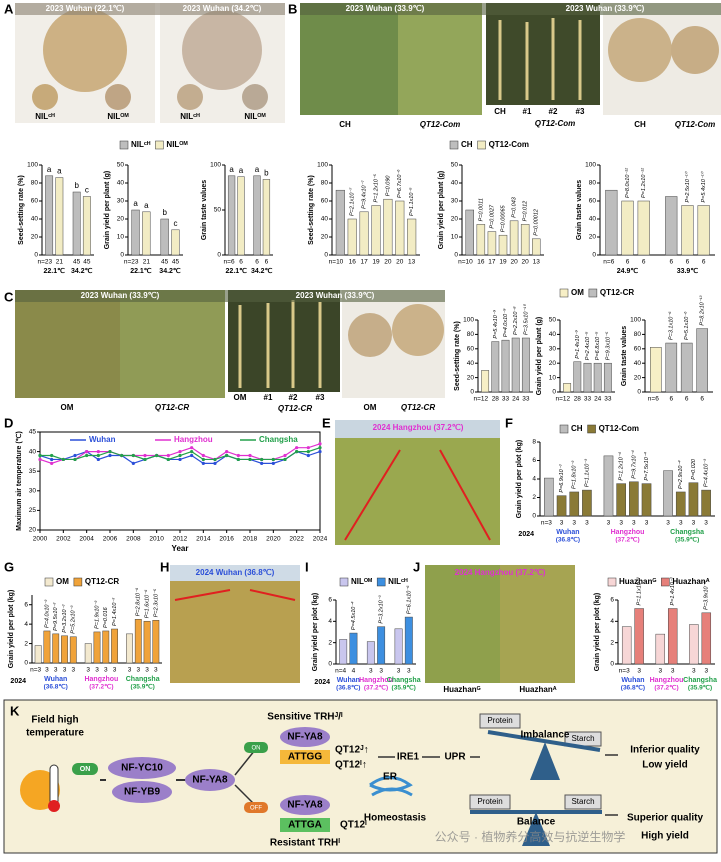 The height and width of the screenshot is (862, 721). What do you see at coordinates (352, 201) in the screenshot?
I see `p-value: P=2.1x10⁻⁷` at bounding box center [352, 201].